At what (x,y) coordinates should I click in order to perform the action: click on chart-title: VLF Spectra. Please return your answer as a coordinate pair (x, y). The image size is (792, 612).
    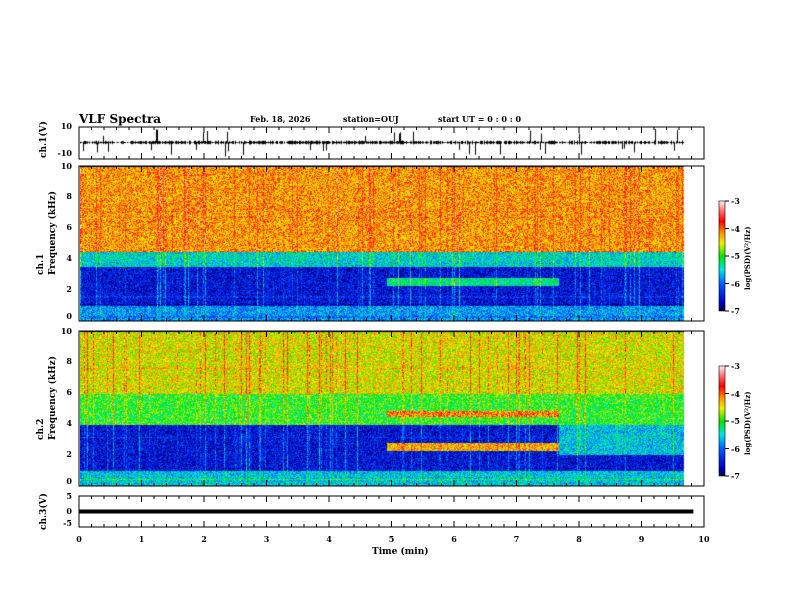
    Looking at the image, I should click on (120, 119).